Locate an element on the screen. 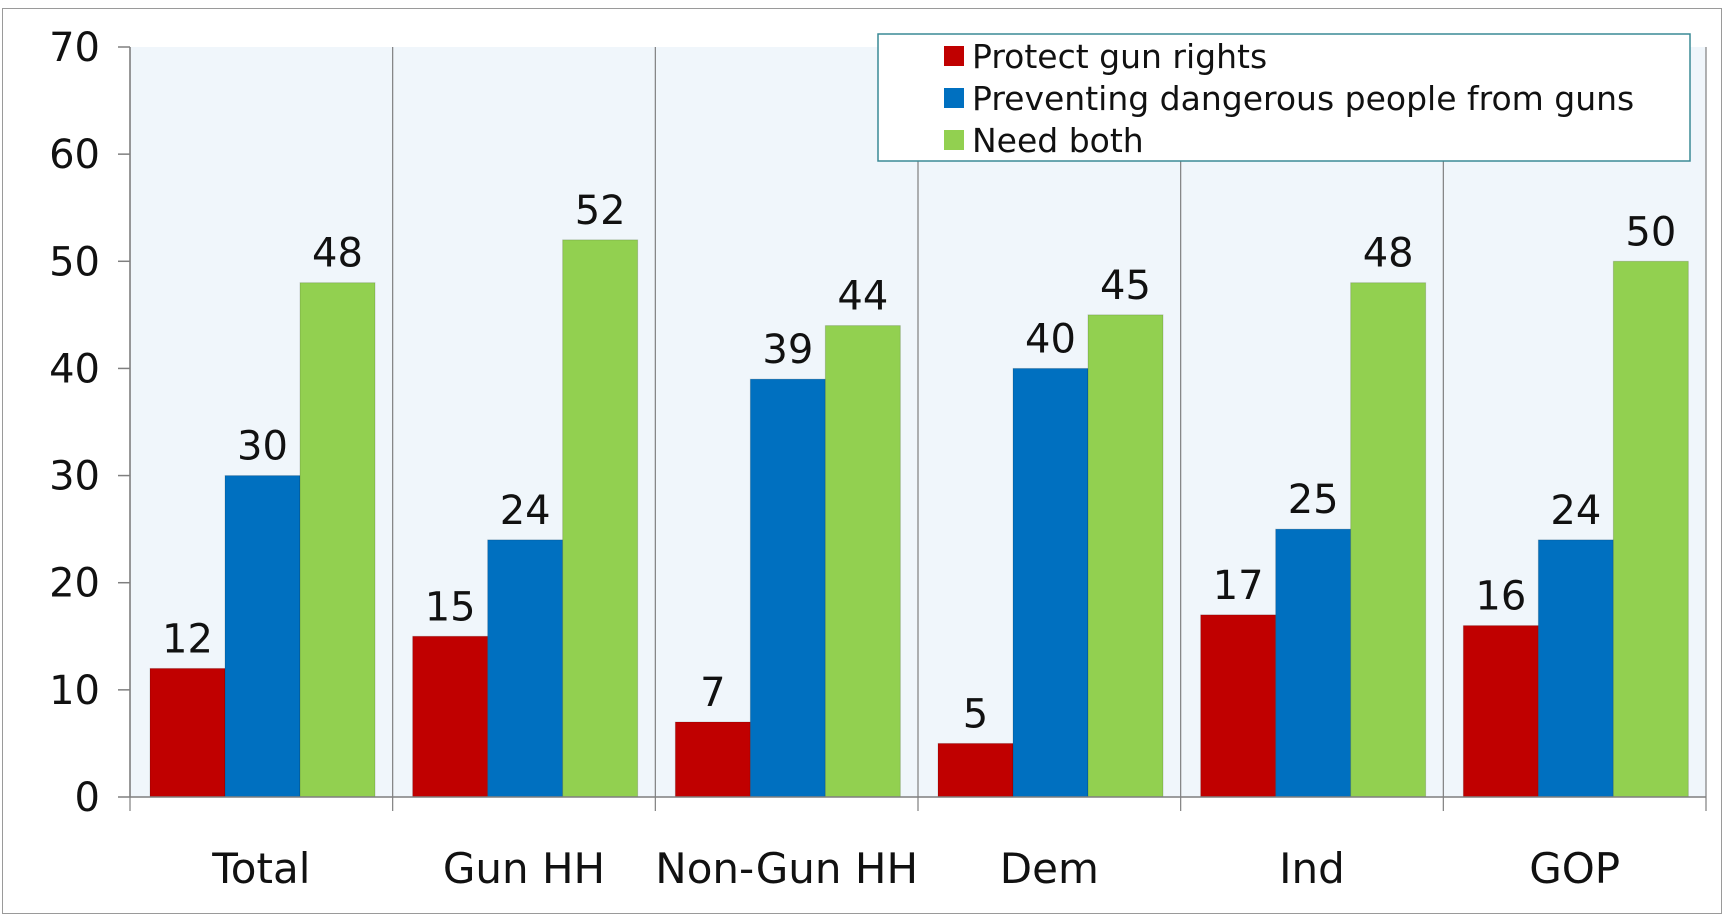  x-tick-label: Ind is located at coordinates (1312, 868).